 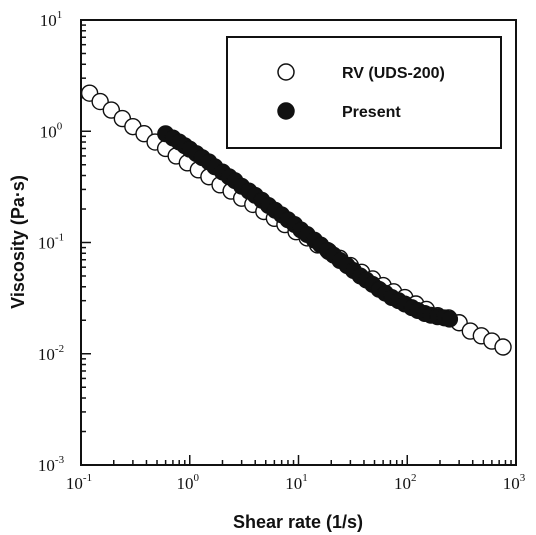 I want to click on x-tick-label: 10³, so click(x=514, y=482).